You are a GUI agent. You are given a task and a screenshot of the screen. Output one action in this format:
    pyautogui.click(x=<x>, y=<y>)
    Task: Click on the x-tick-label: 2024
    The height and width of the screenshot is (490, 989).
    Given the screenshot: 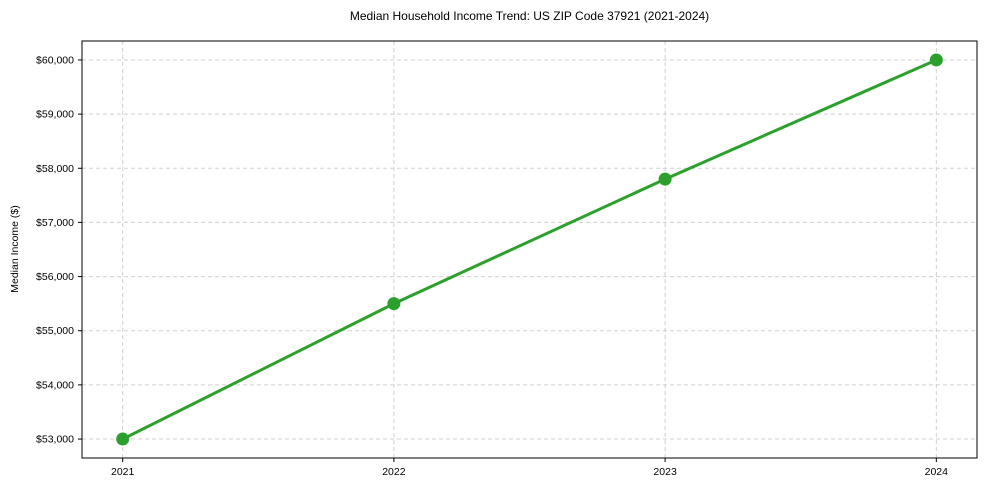 What is the action you would take?
    pyautogui.click(x=937, y=472)
    